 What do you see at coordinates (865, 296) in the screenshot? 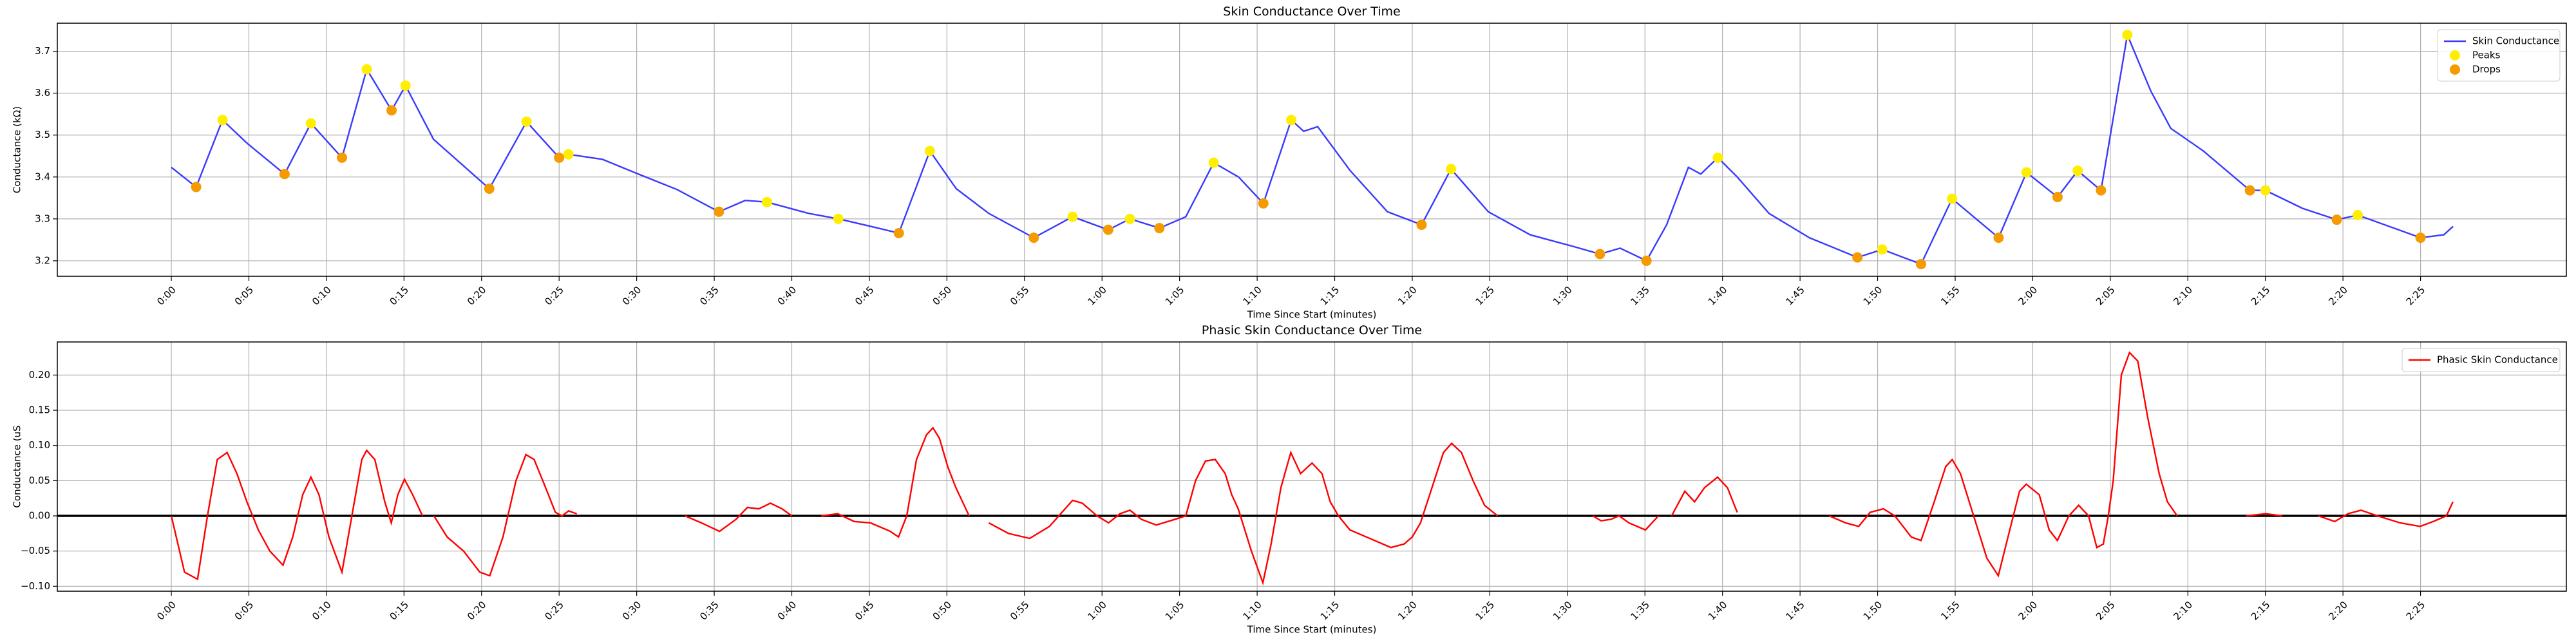
I see `x-tick-label: 0:45` at bounding box center [865, 296].